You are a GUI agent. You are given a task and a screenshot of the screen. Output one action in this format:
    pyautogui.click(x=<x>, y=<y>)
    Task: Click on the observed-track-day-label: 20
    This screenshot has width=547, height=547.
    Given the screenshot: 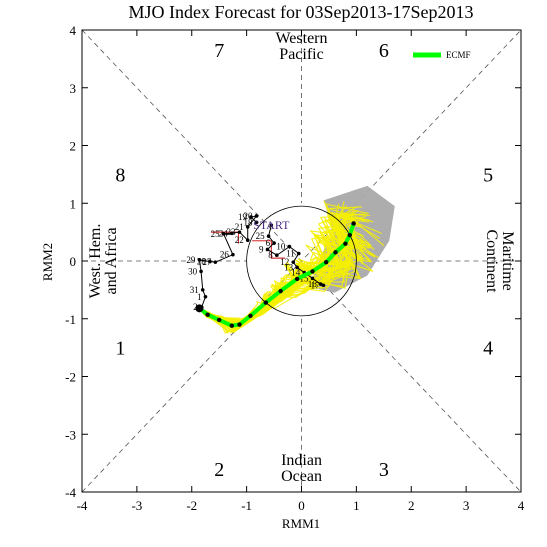 What is the action you would take?
    pyautogui.click(x=249, y=216)
    